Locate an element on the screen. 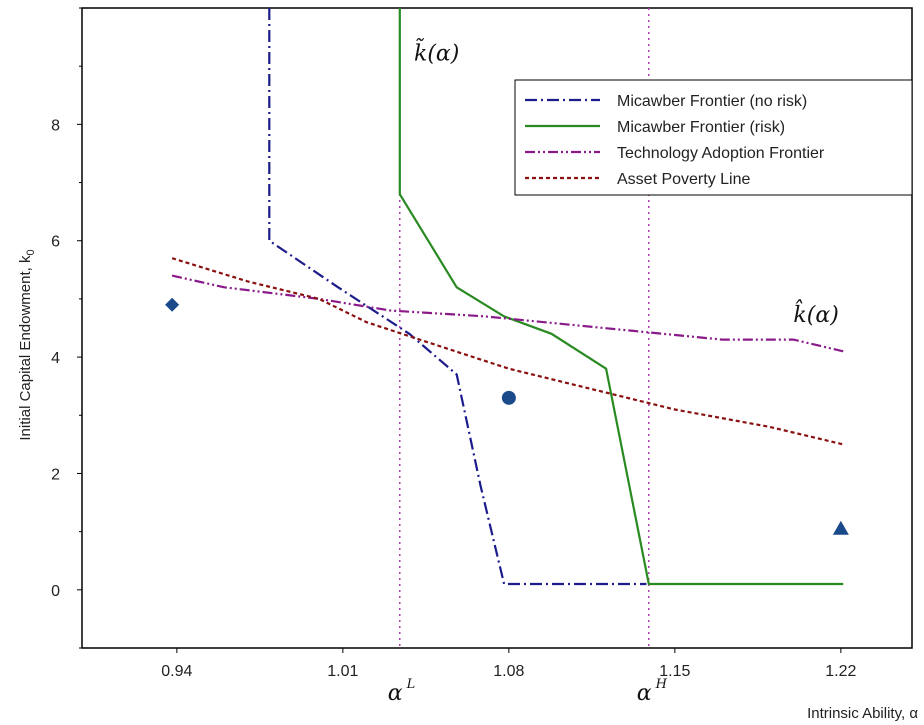  marker-diamond is located at coordinates (172, 304).